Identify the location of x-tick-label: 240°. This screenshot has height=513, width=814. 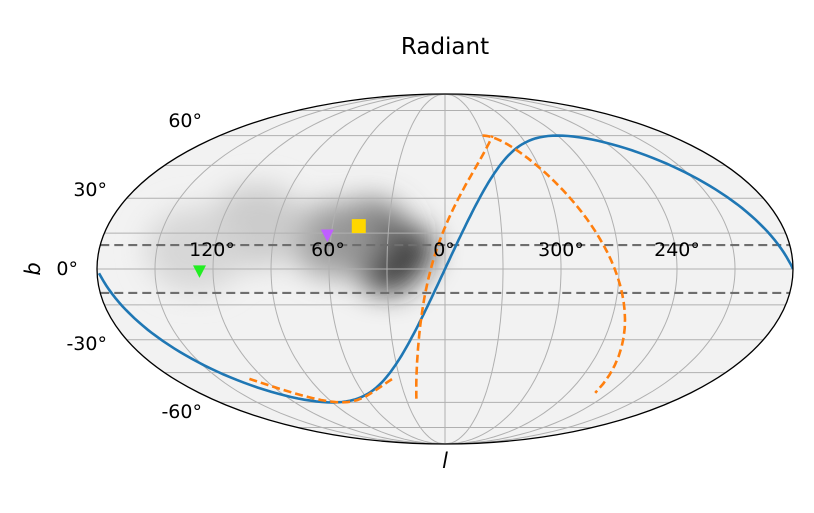
(677, 250).